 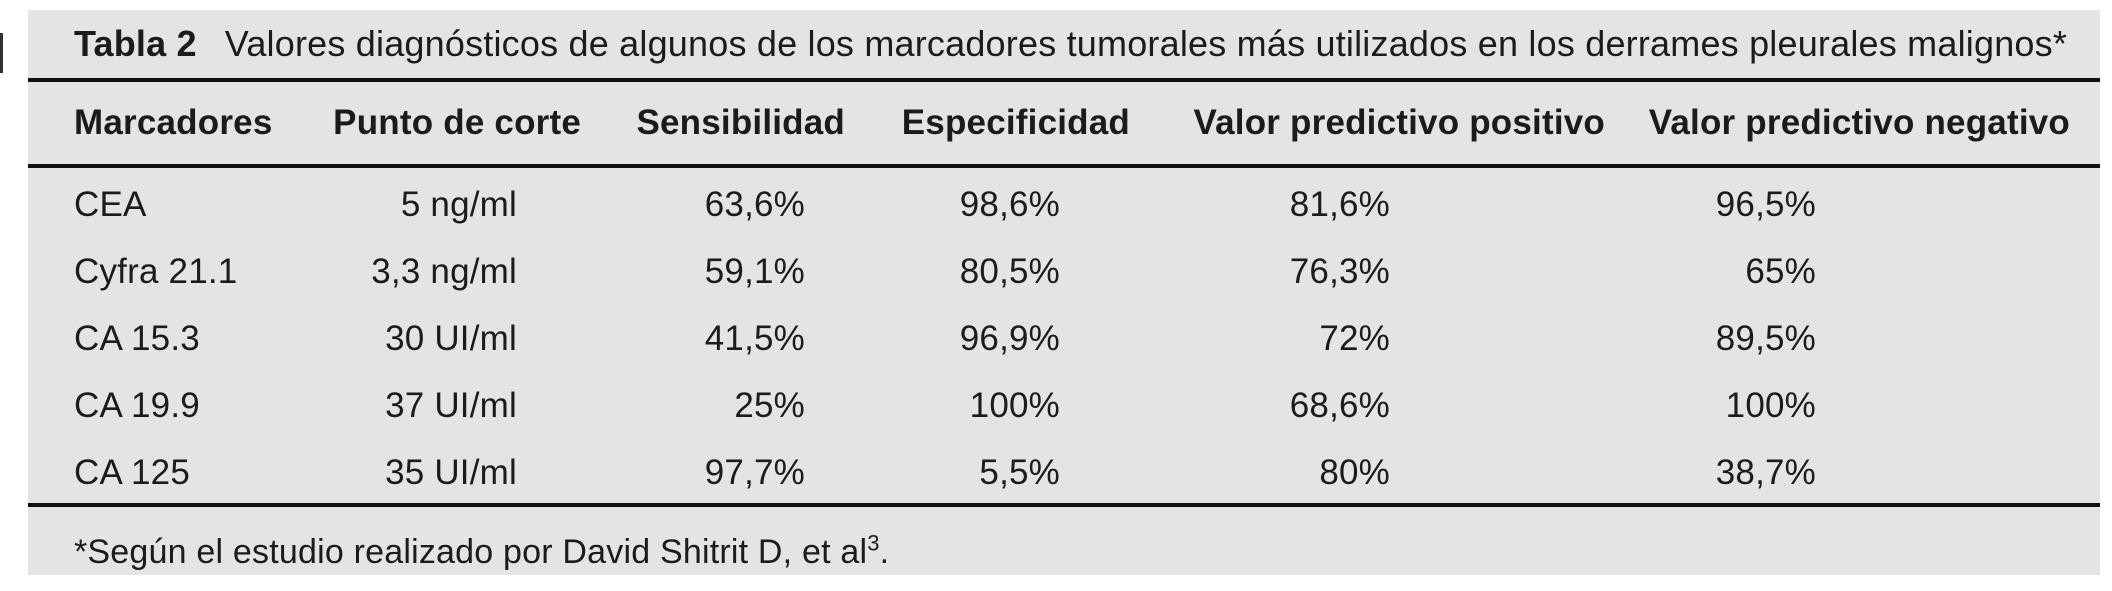 I want to click on table-cell: 80%, so click(x=1354, y=472).